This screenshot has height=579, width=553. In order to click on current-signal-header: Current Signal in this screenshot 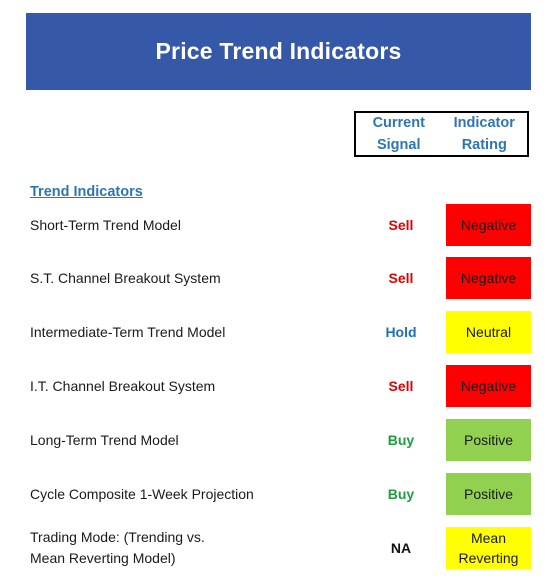, I will do `click(399, 134)`.